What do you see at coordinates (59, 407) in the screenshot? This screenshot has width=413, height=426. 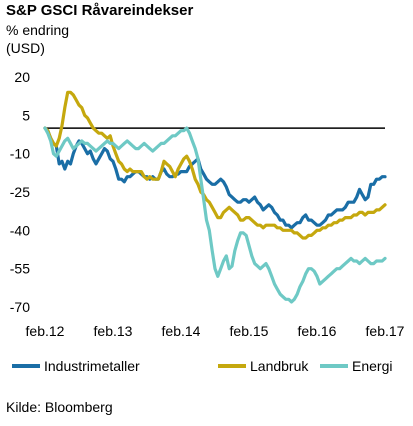 I see `source-note: Kilde: Bloomberg` at bounding box center [59, 407].